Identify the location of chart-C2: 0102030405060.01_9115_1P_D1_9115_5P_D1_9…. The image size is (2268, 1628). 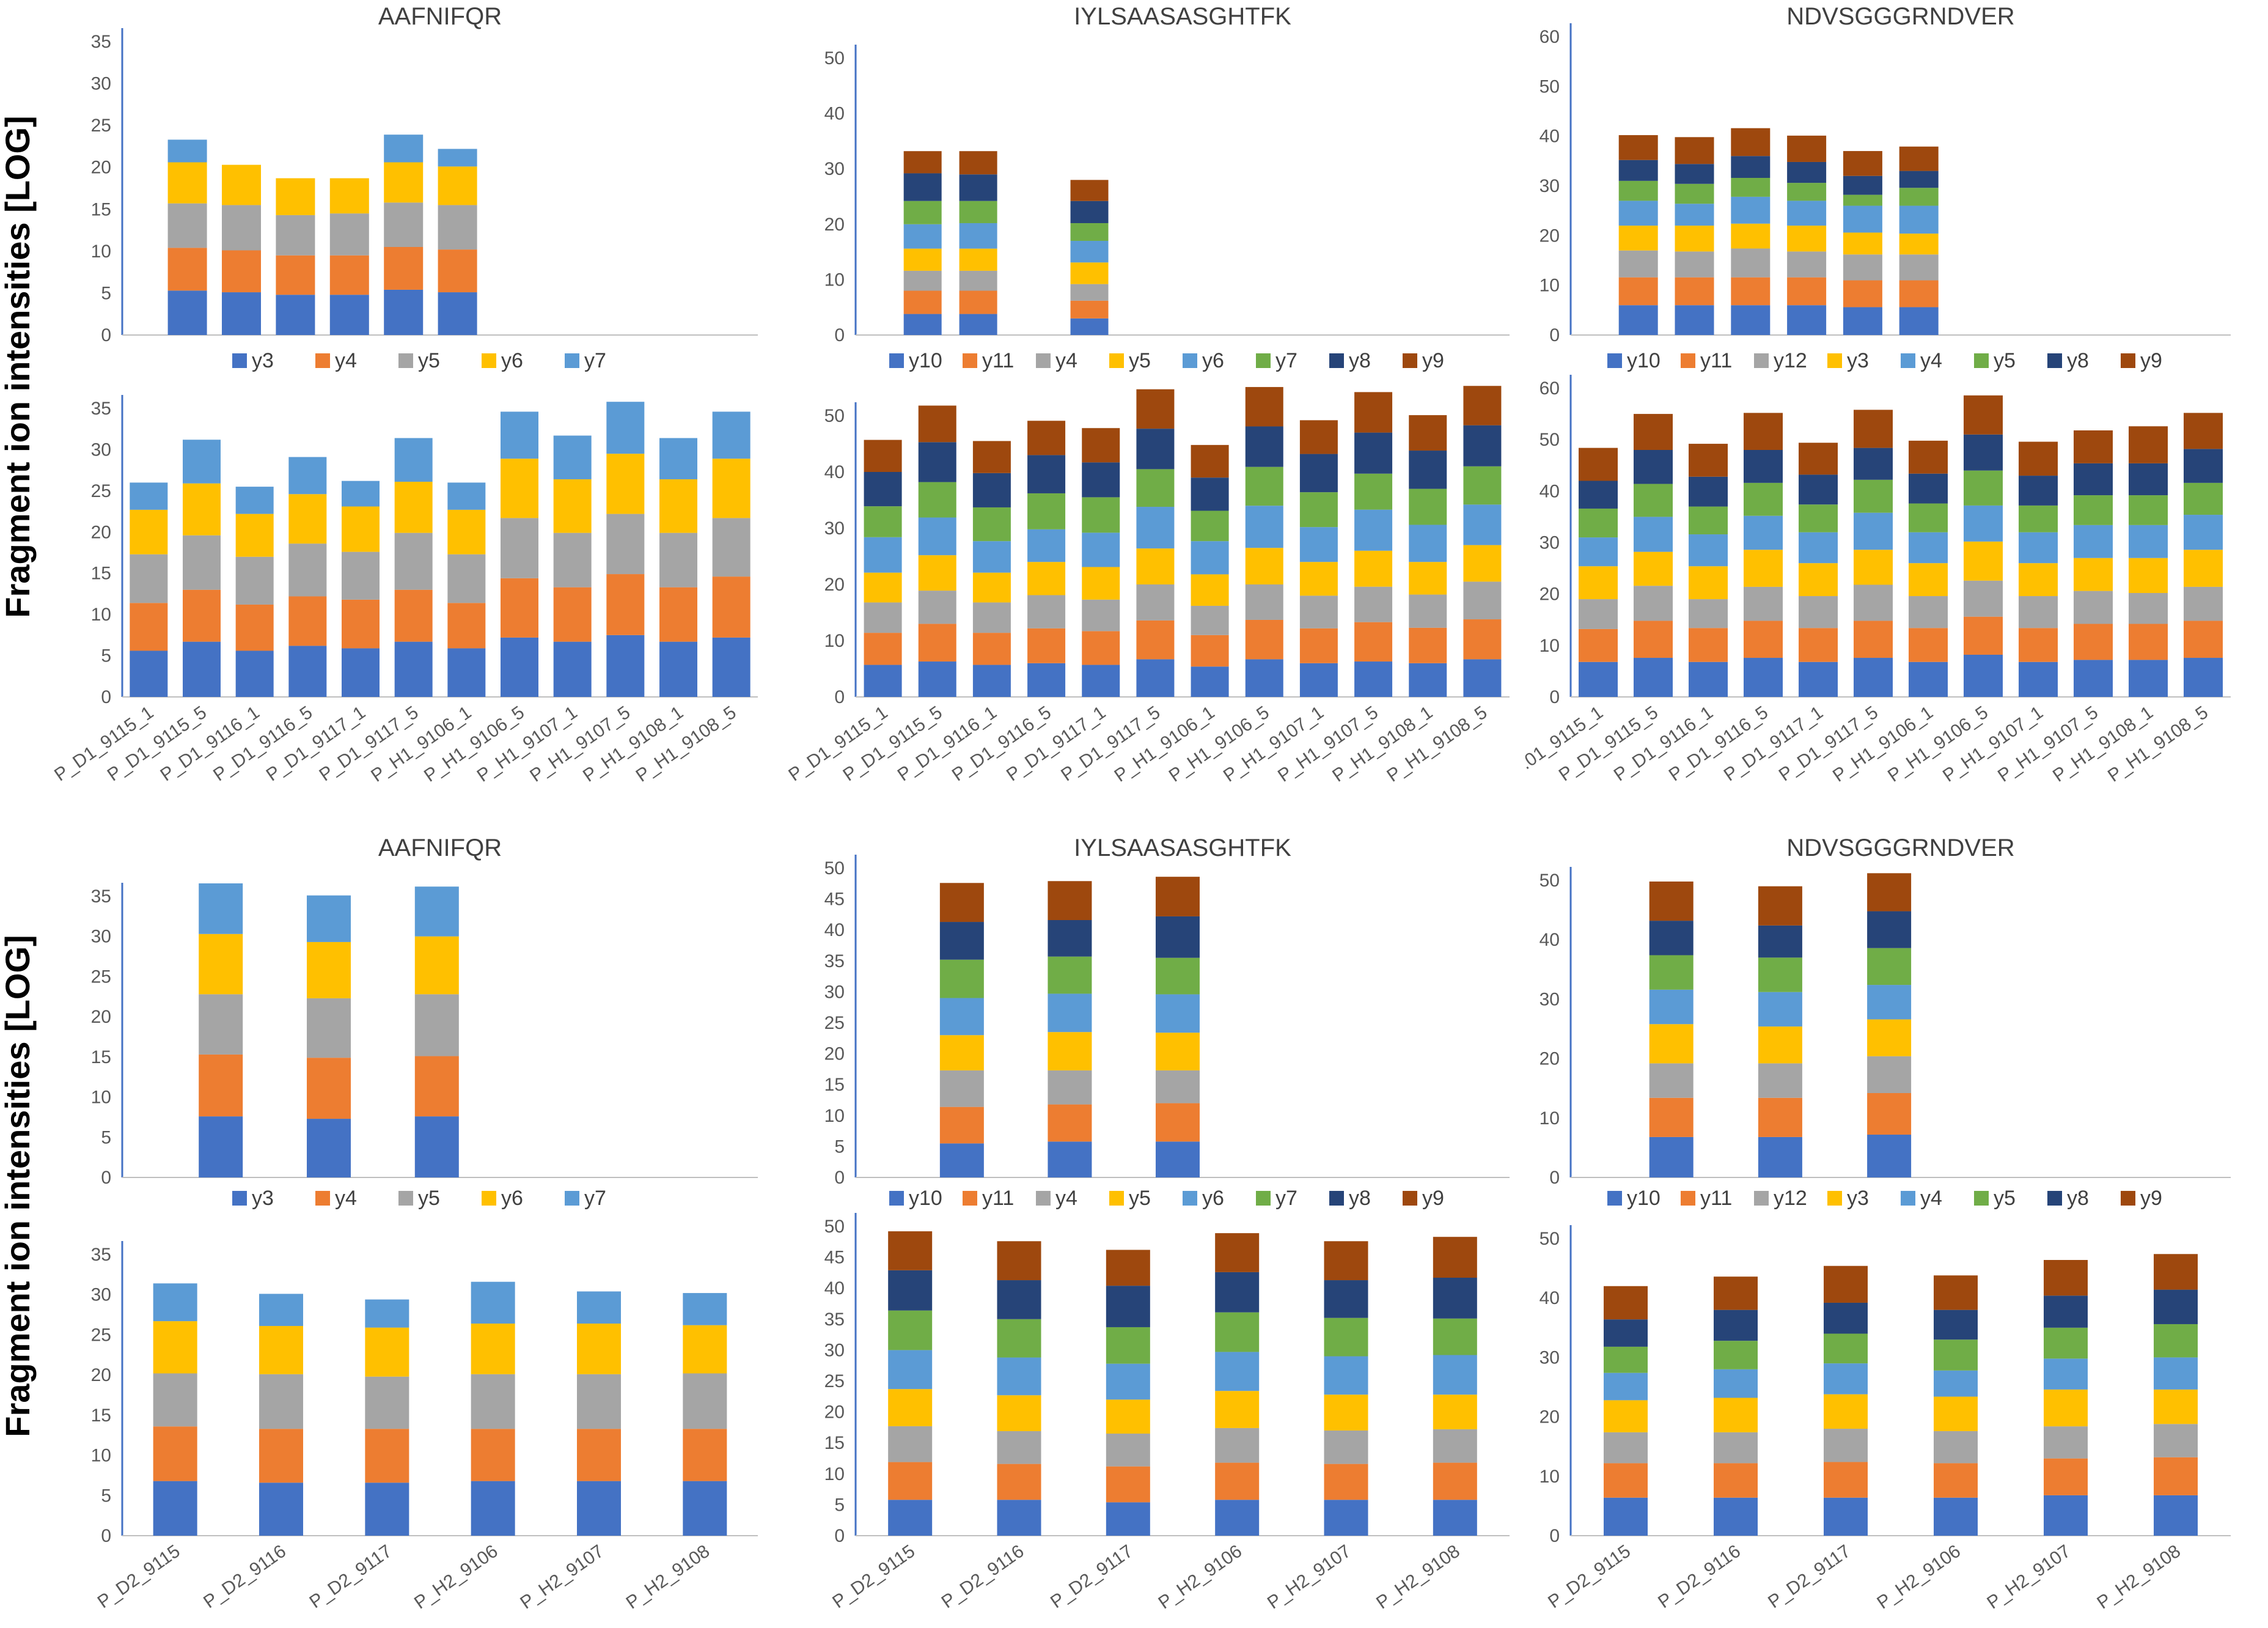
(1874, 567).